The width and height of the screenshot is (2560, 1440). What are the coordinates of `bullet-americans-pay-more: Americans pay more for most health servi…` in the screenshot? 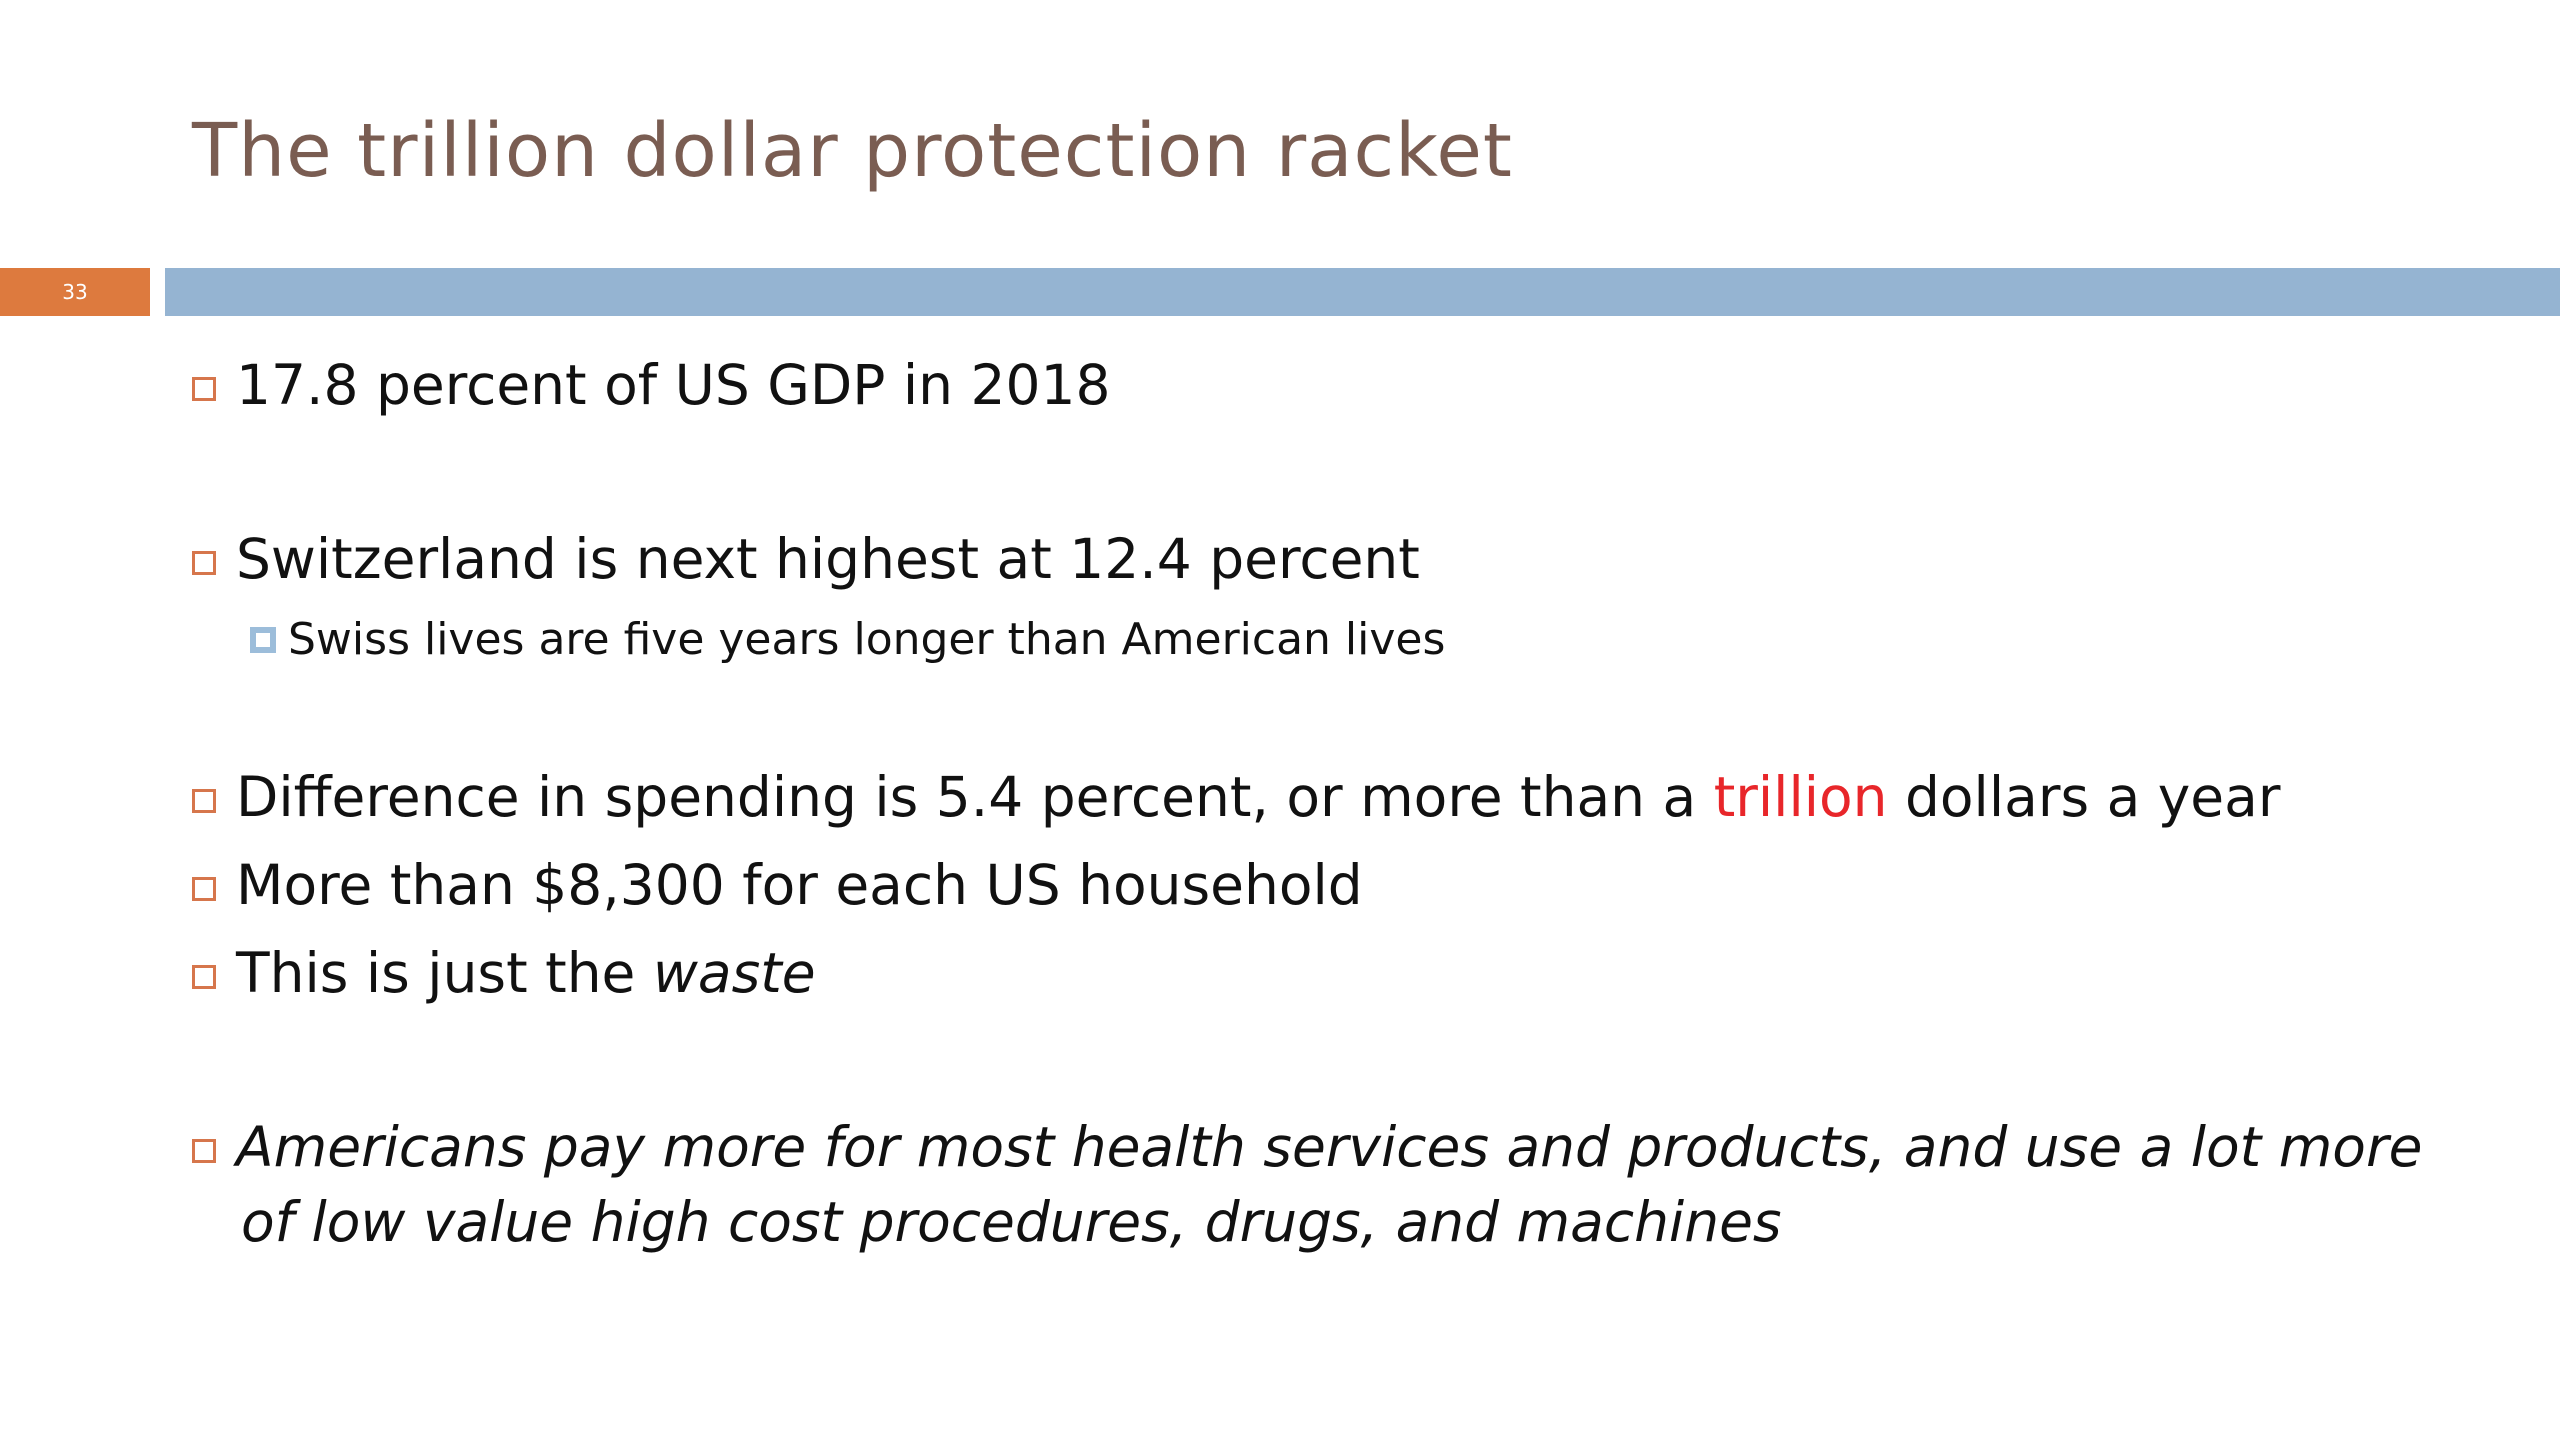 It's located at (1336, 1185).